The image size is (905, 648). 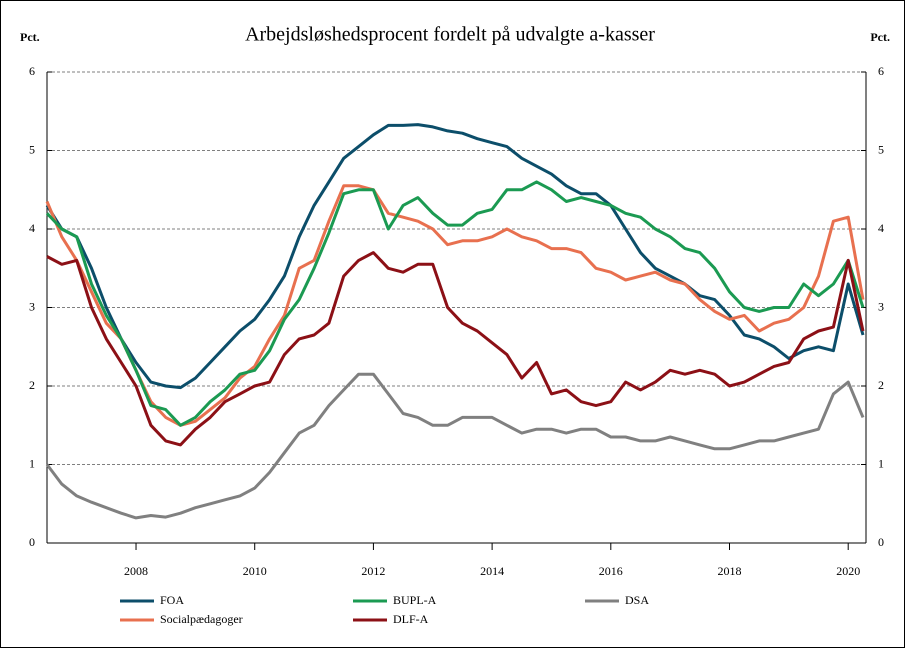 I want to click on y-tick-label: 2, so click(x=32, y=385).